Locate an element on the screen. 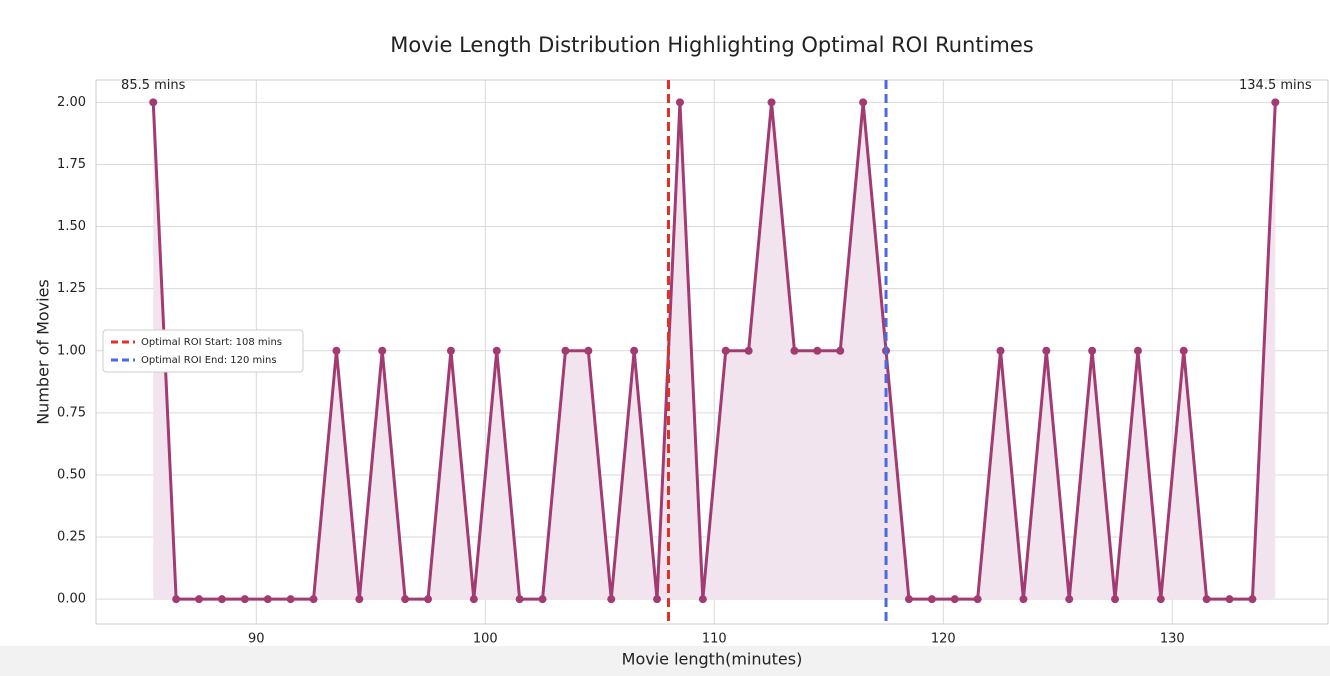  bottom-band is located at coordinates (665, 661).